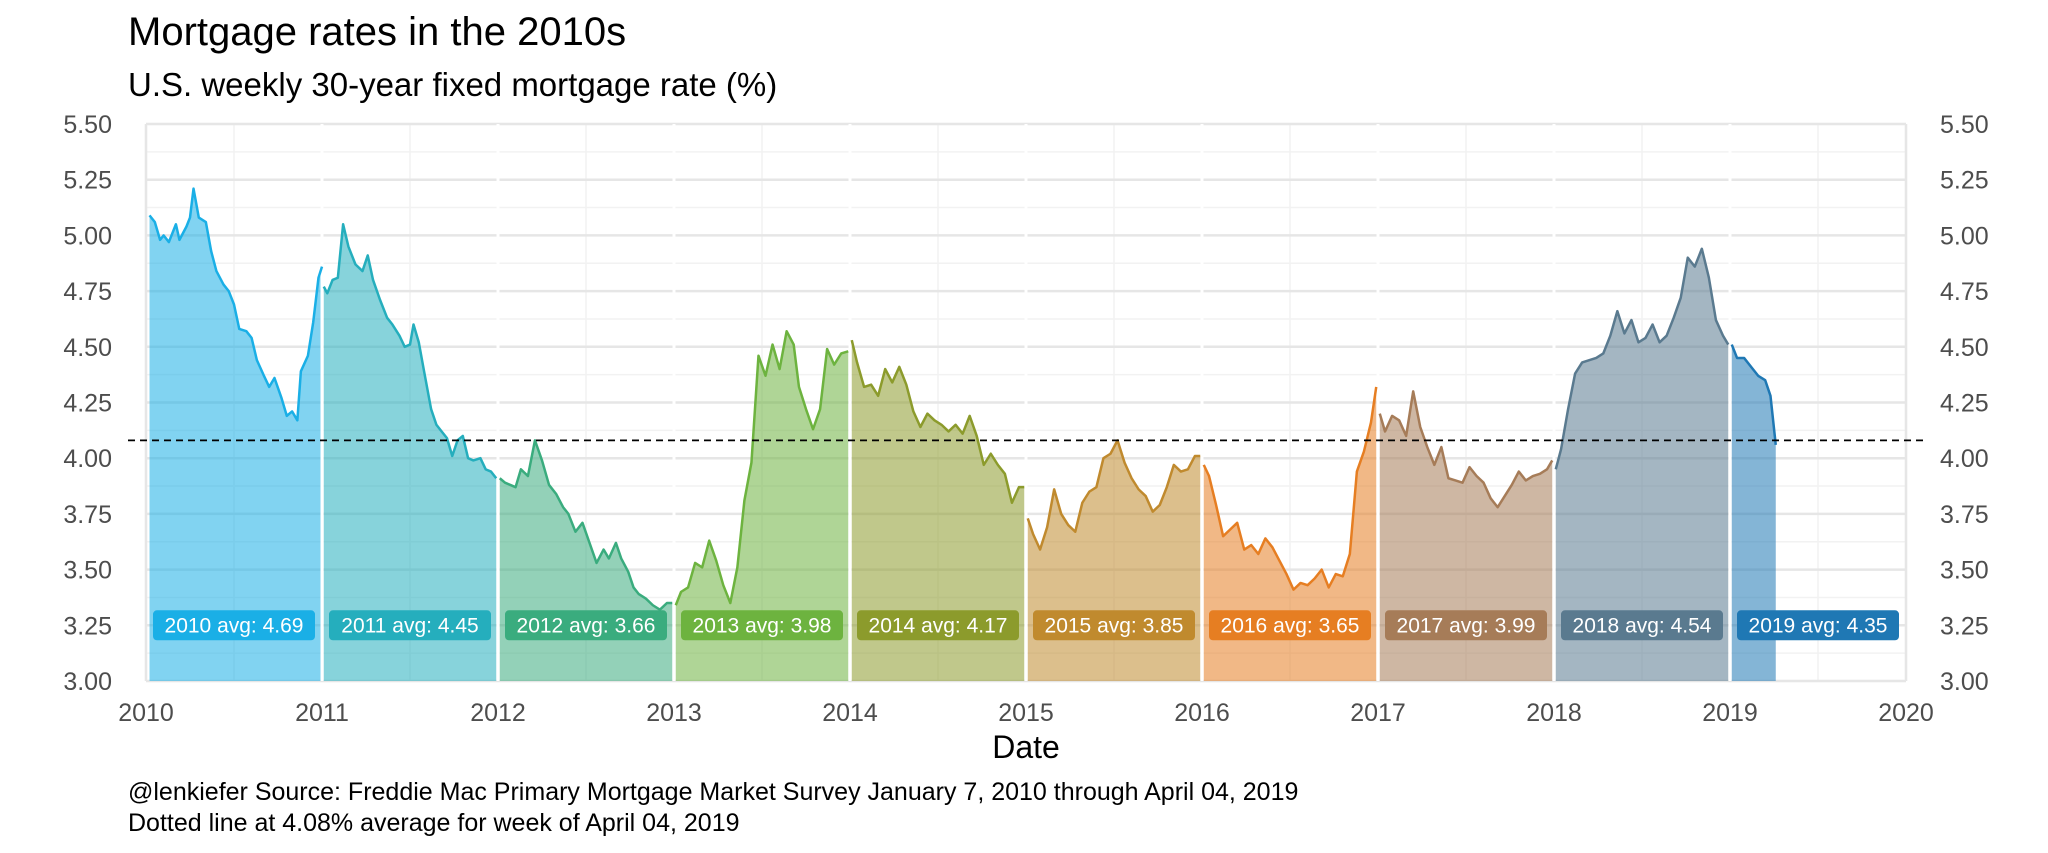 The image size is (2048, 853). I want to click on avg-label-2012: 2012 avg: 3.66, so click(586, 625).